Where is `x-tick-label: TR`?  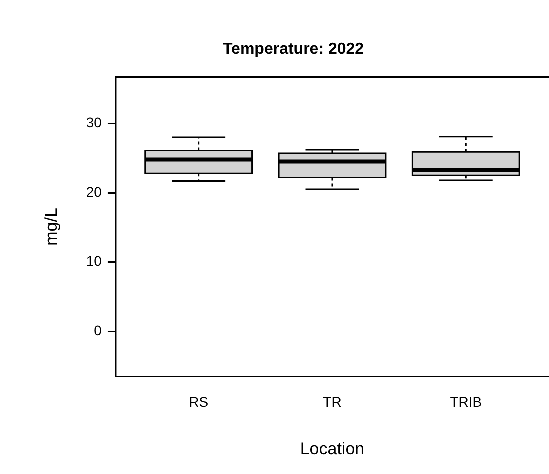 x-tick-label: TR is located at coordinates (332, 402).